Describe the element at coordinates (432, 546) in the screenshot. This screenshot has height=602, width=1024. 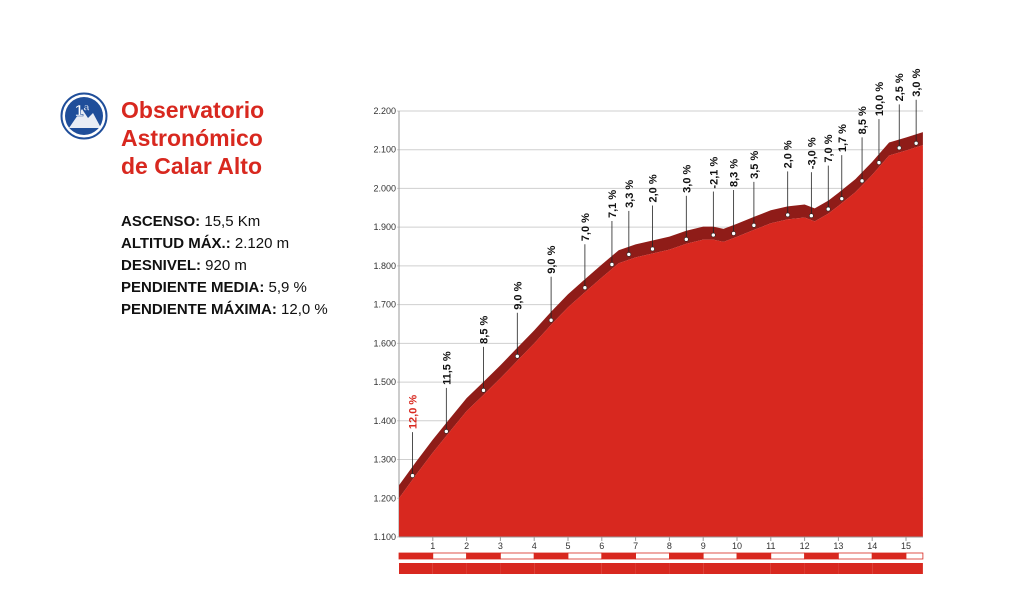
I see `x-tick-label: 1` at that location.